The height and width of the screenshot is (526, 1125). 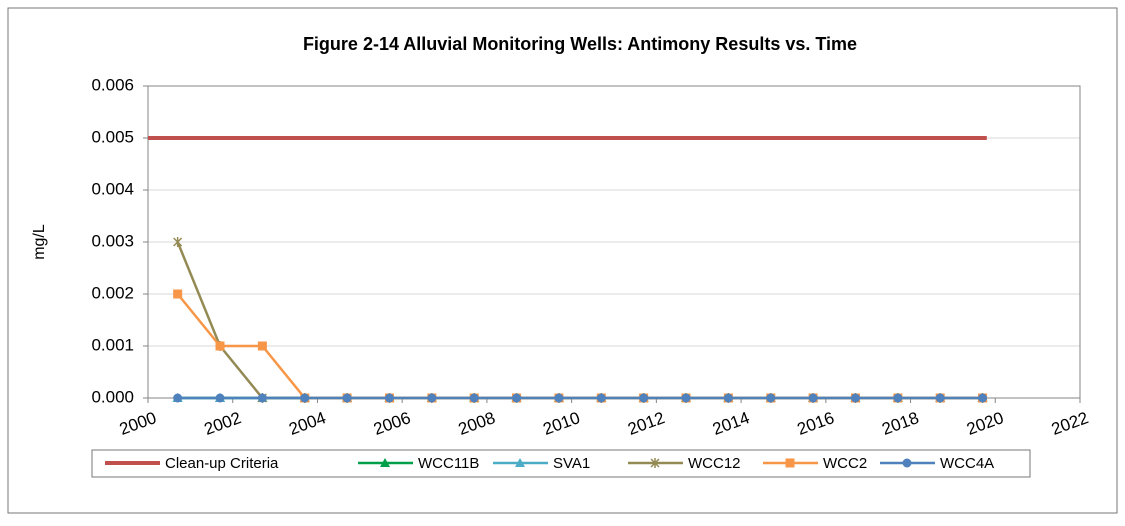 I want to click on legend-label: WCC12, so click(x=714, y=463).